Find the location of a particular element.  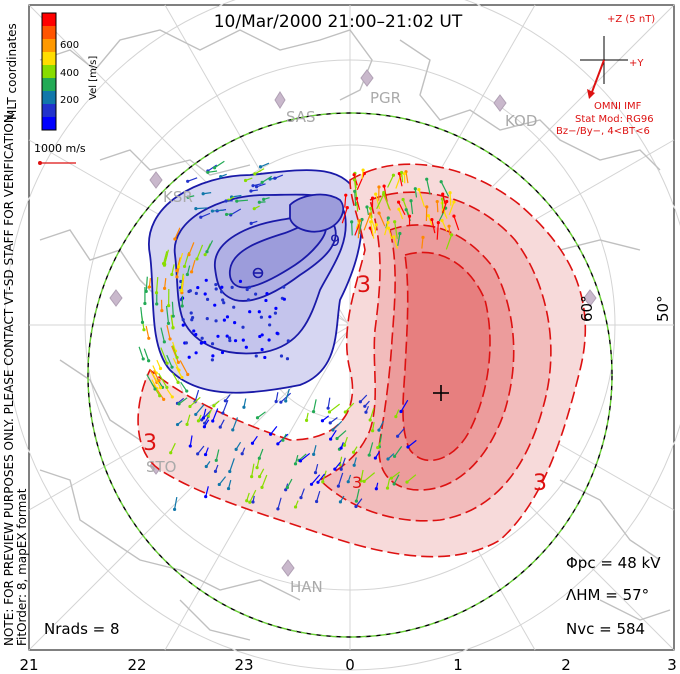

station-marker-pgr is located at coordinates (367, 78).